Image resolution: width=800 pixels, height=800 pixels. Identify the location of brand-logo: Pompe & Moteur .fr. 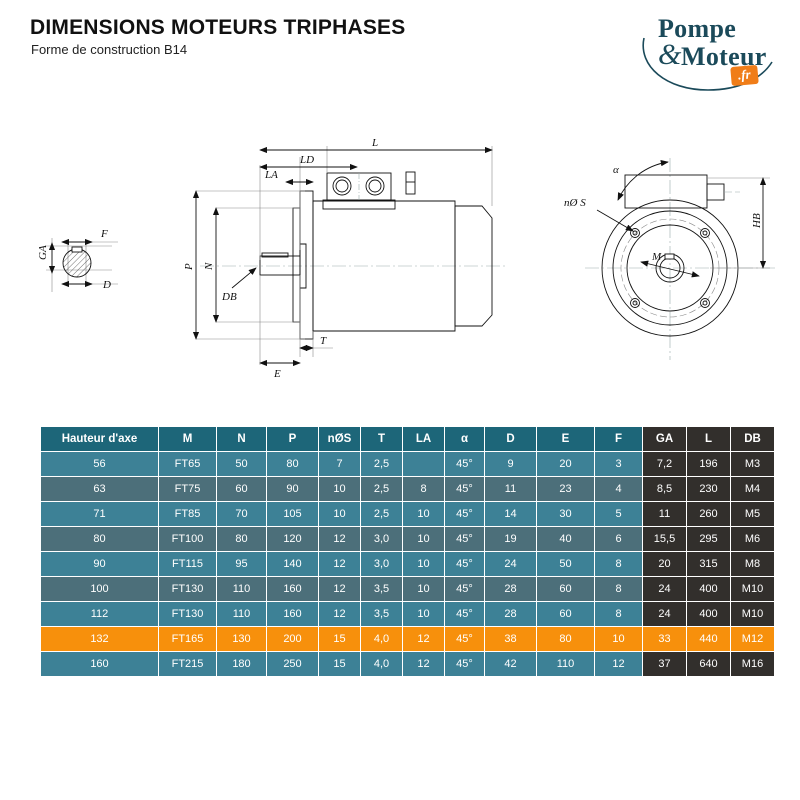
(711, 51).